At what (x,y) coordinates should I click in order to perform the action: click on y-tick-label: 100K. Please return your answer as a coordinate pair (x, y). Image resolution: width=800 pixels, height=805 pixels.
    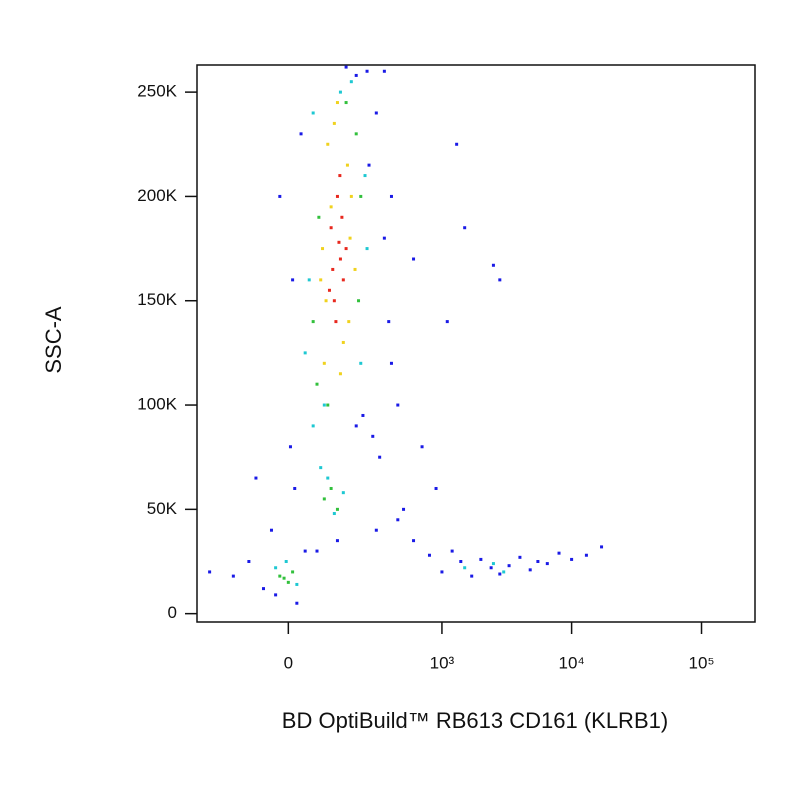
    Looking at the image, I should click on (157, 404).